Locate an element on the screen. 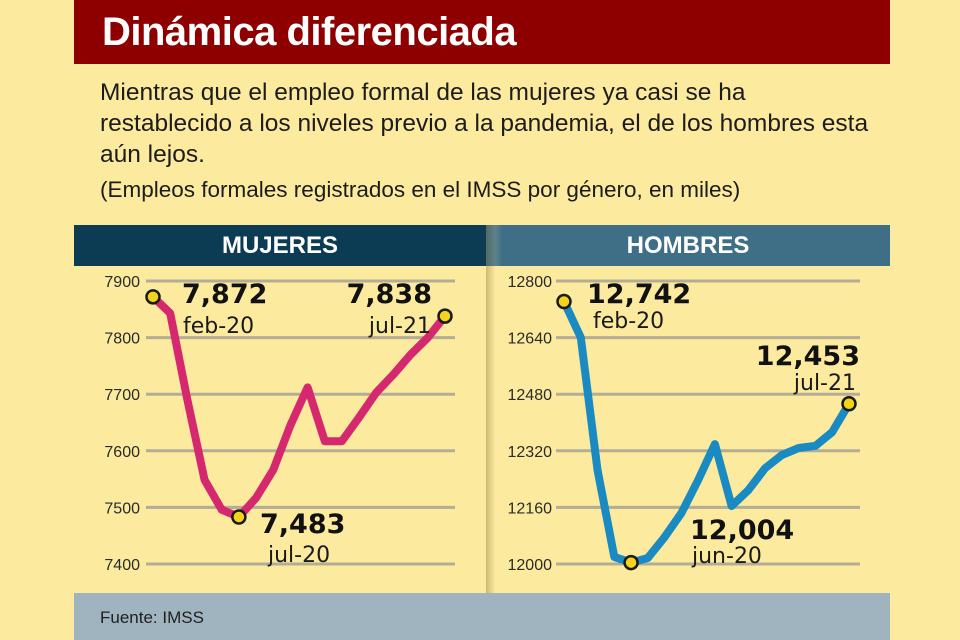 The image size is (960, 640). mujeres-callout-value: 7,483 is located at coordinates (302, 524).